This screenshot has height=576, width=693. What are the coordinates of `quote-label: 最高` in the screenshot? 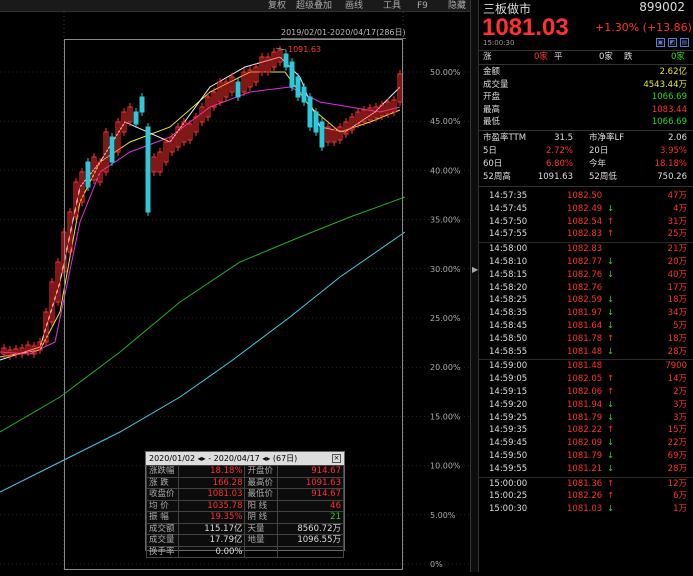 It's located at (492, 109).